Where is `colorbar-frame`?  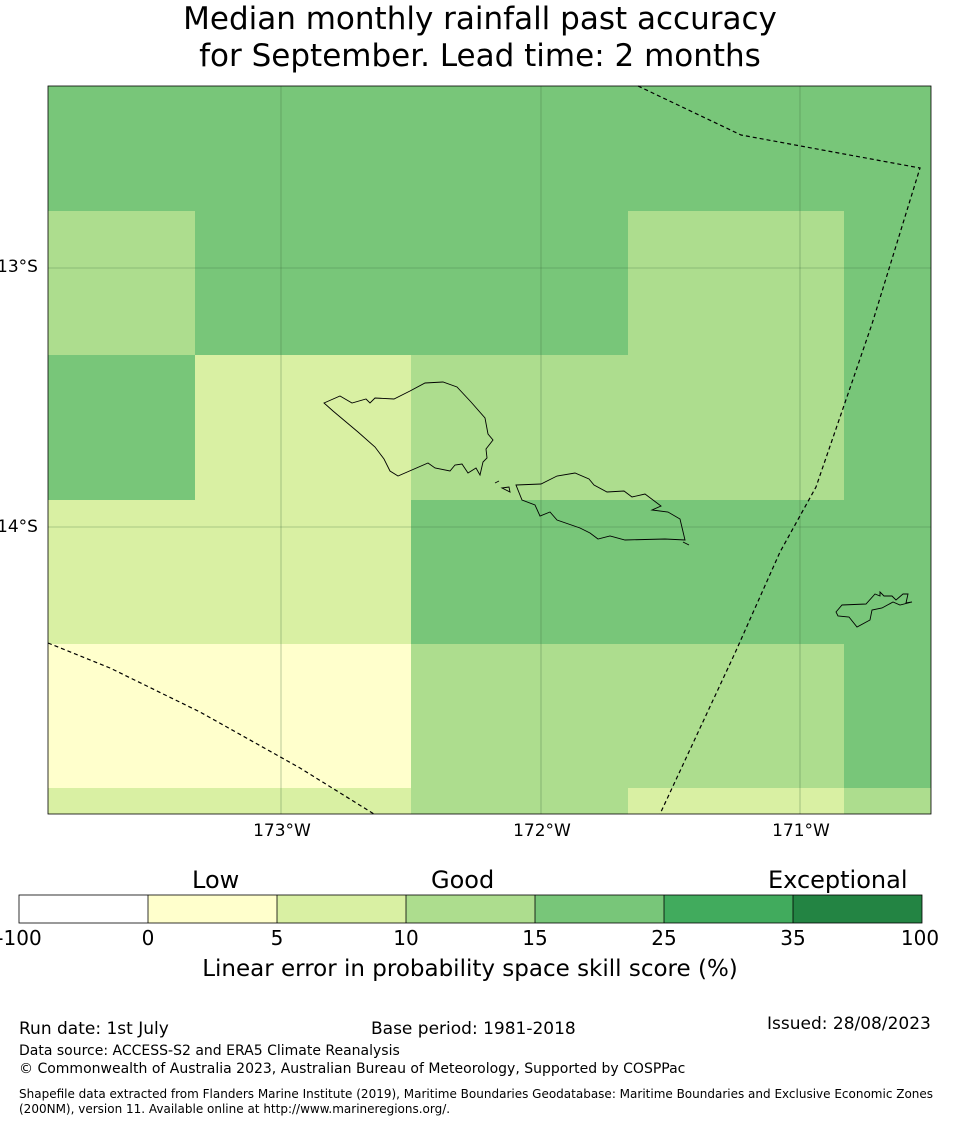 colorbar-frame is located at coordinates (470, 909).